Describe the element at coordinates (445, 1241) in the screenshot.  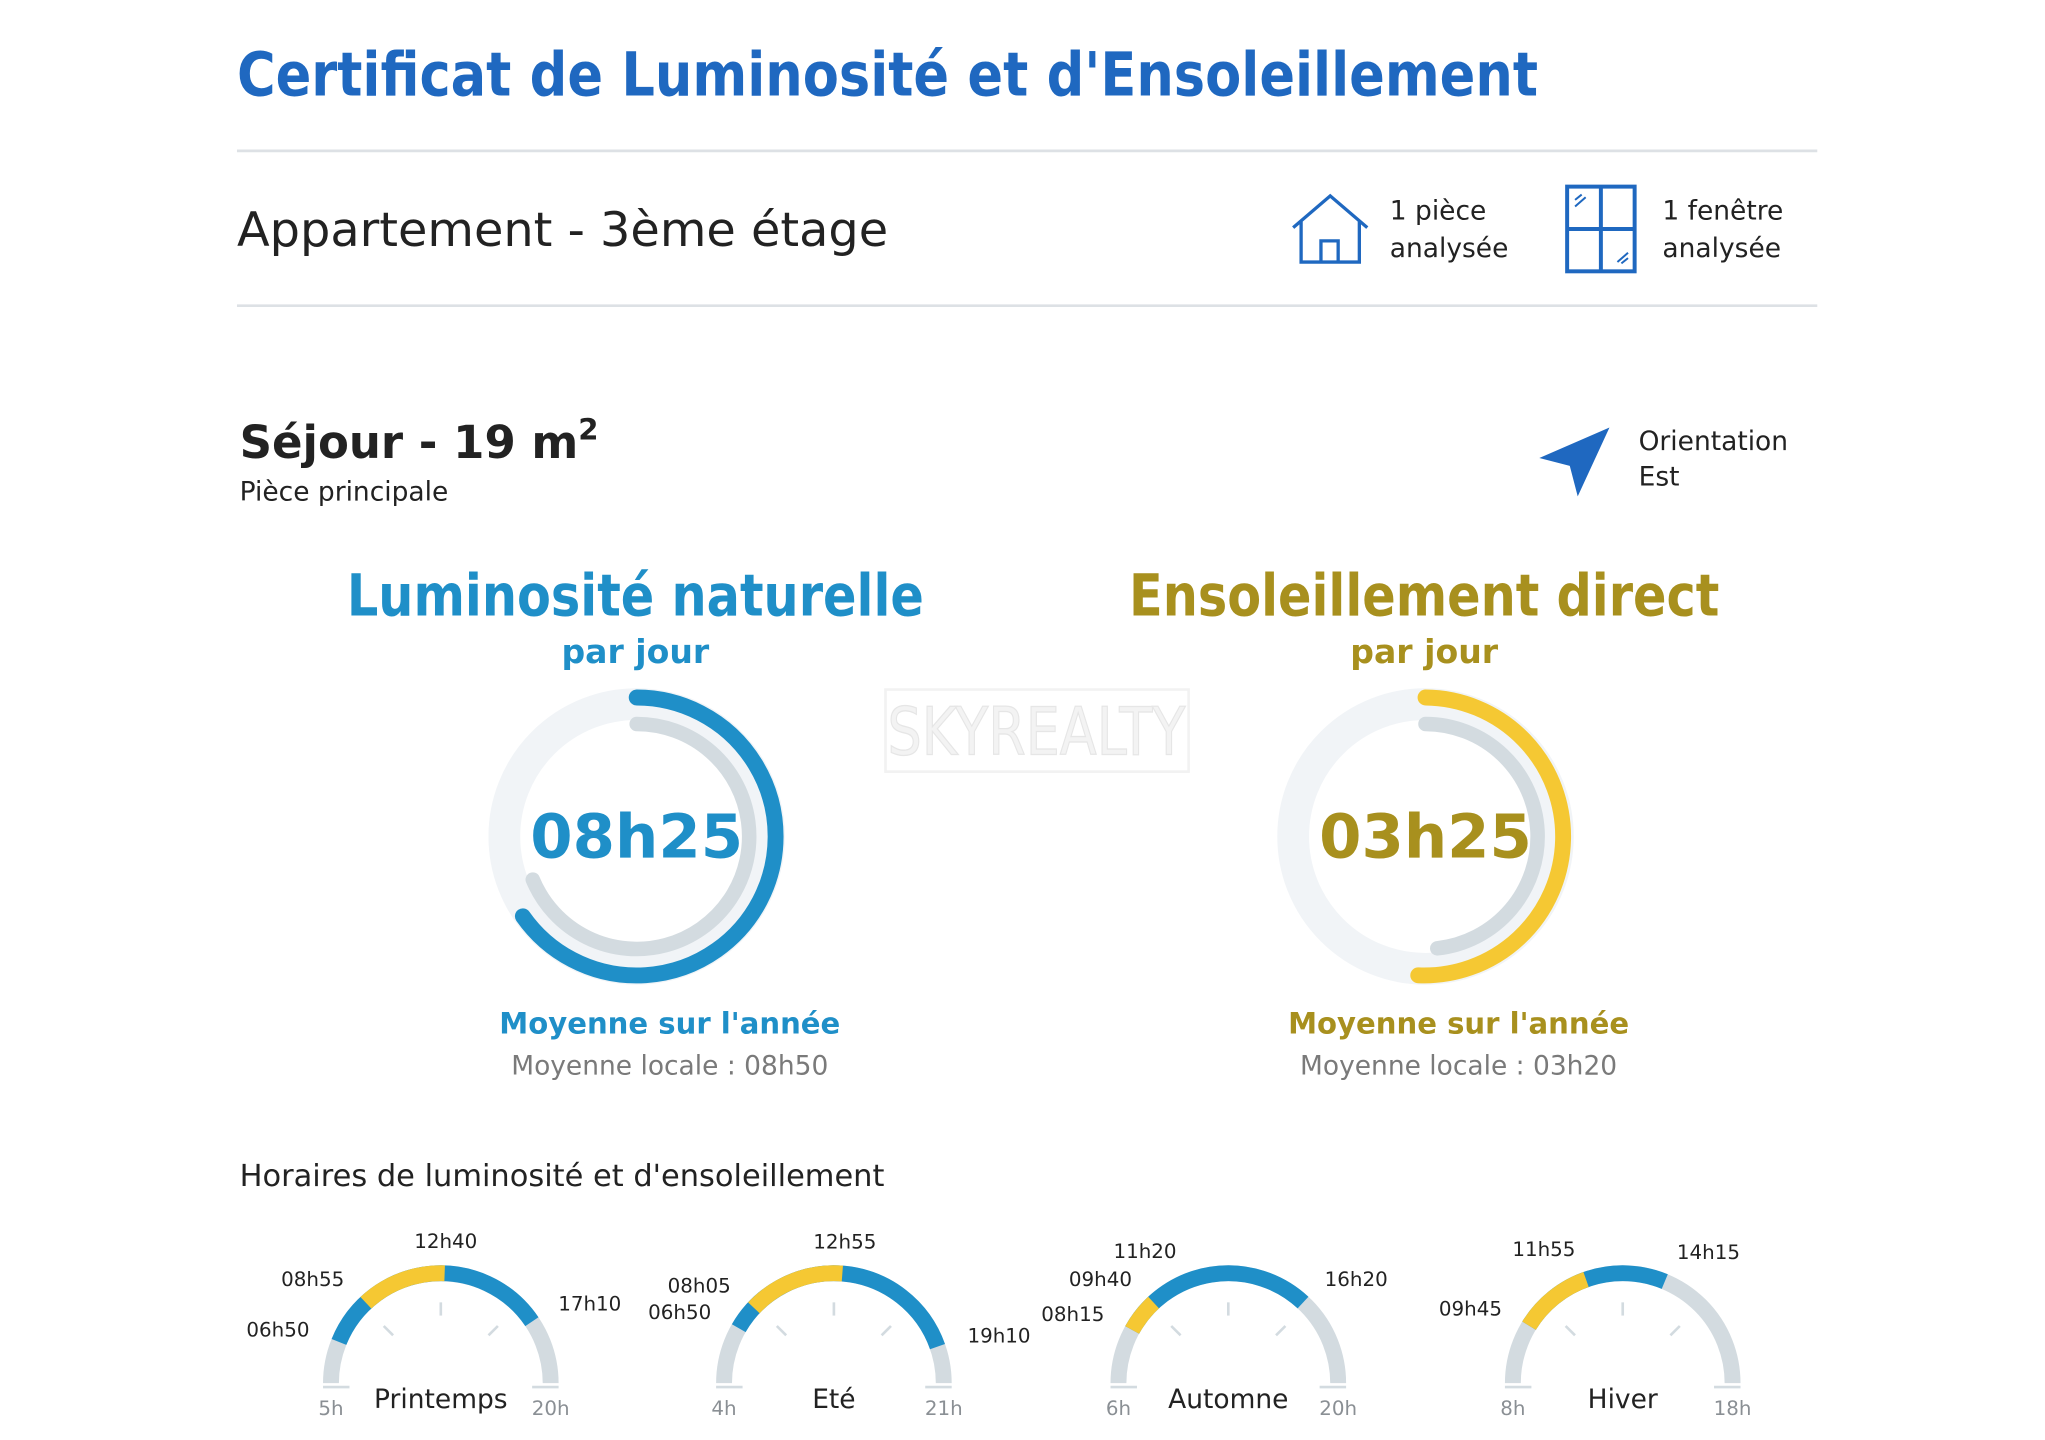
I see `time-label: 12h40` at that location.